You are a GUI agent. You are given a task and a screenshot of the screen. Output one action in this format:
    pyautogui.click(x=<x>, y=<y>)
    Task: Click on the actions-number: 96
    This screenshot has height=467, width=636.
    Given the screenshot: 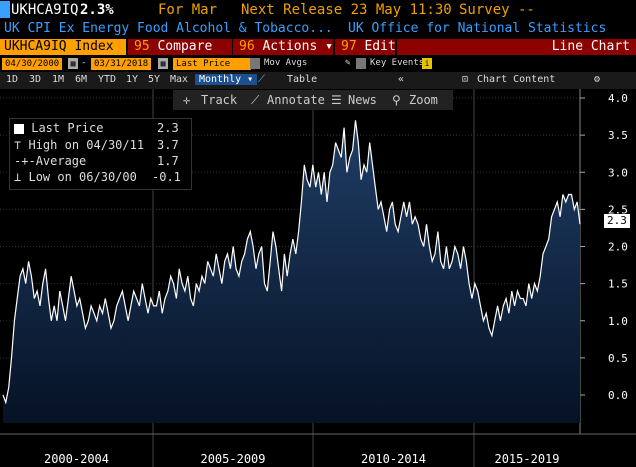 What is the action you would take?
    pyautogui.click(x=247, y=46)
    